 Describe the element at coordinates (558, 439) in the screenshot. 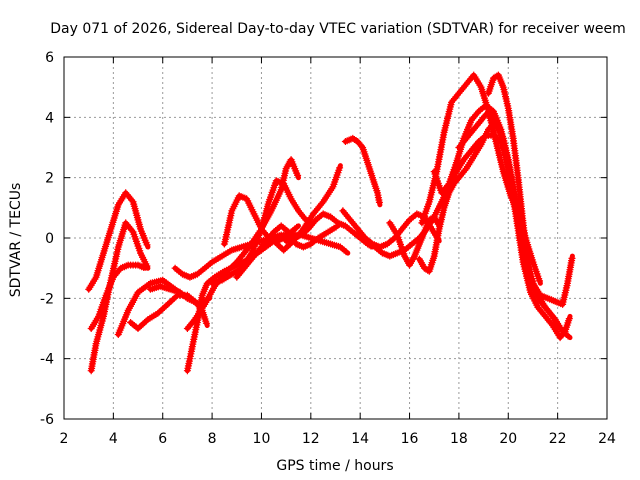

I see `x-tick-label: 22` at that location.